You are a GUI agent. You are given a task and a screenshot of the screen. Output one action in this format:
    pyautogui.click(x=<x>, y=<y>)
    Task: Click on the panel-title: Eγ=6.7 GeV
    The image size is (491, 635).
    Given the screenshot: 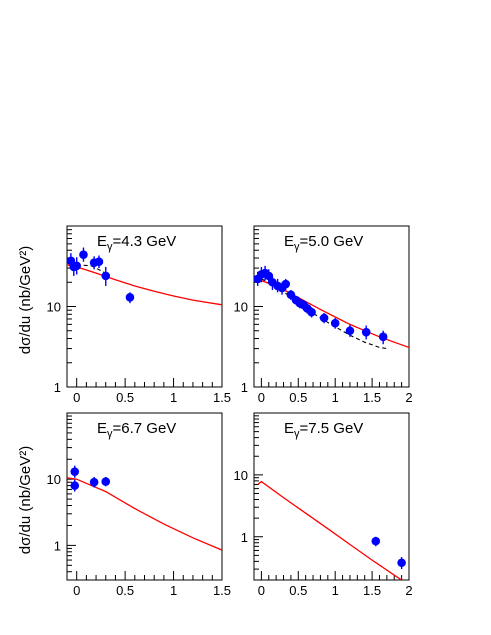 What is the action you would take?
    pyautogui.click(x=136, y=430)
    